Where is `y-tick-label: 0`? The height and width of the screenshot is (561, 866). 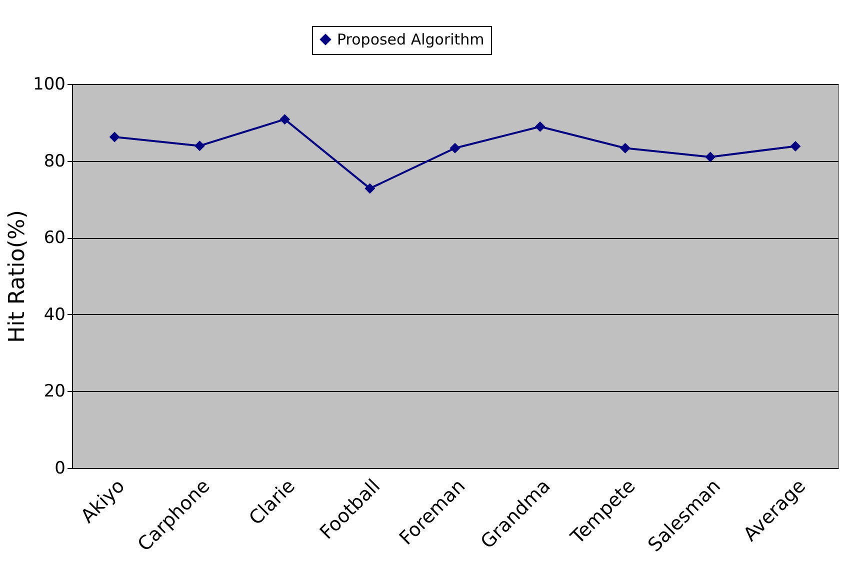
y-tick-label: 0 is located at coordinates (60, 468).